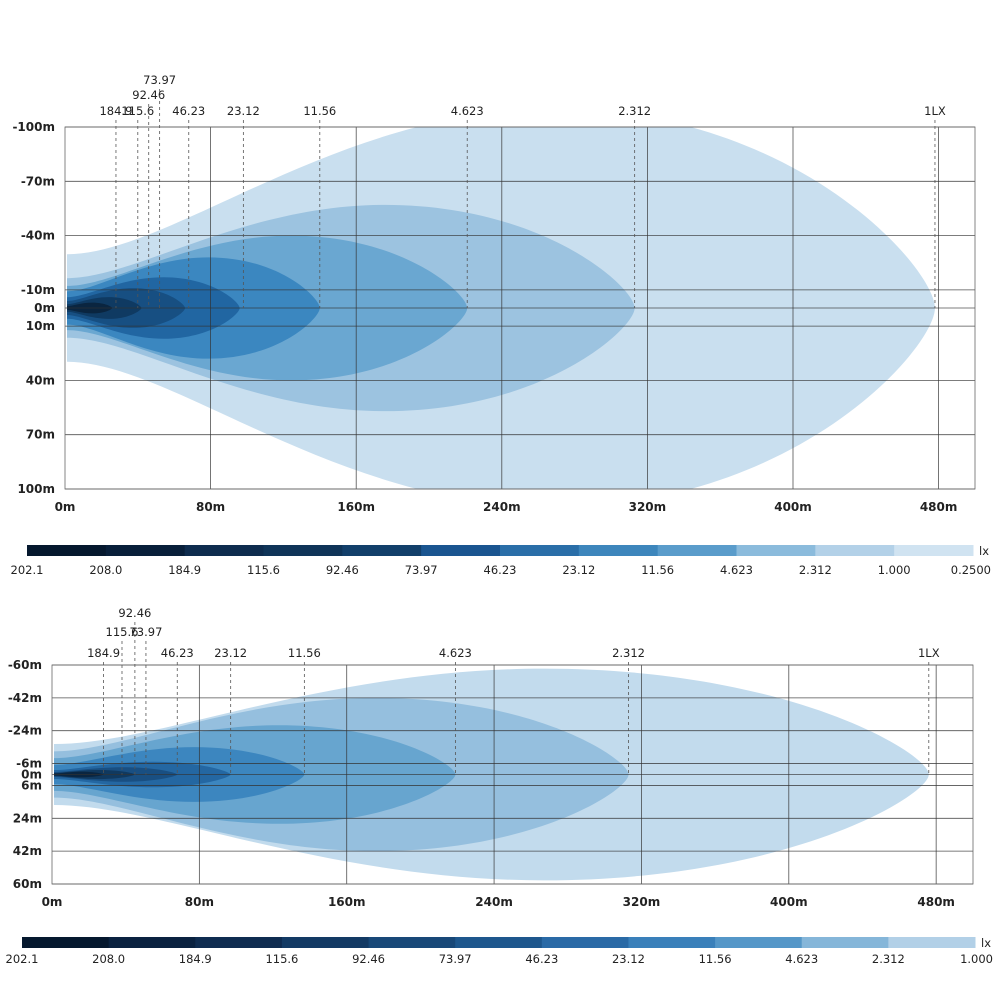 This screenshot has width=1000, height=1000. What do you see at coordinates (984, 551) in the screenshot?
I see `legend-unit: lx` at bounding box center [984, 551].